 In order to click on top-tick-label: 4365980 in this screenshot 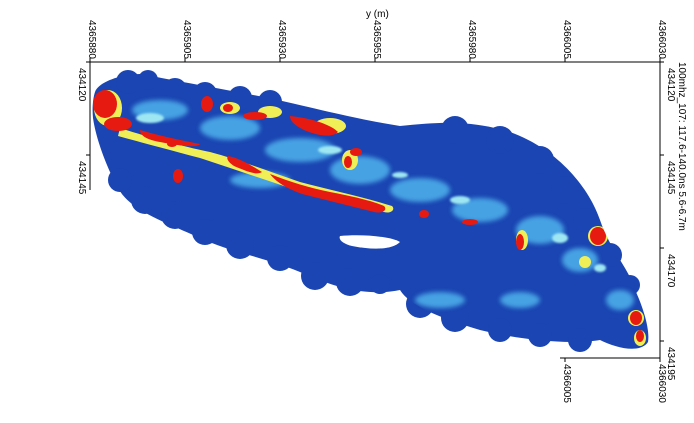, I will do `click(471, 39)`.